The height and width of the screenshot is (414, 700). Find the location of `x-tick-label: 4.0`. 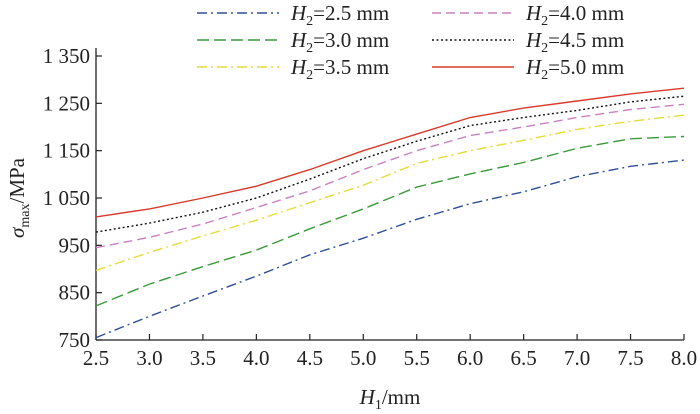

x-tick-label: 4.0 is located at coordinates (256, 358).